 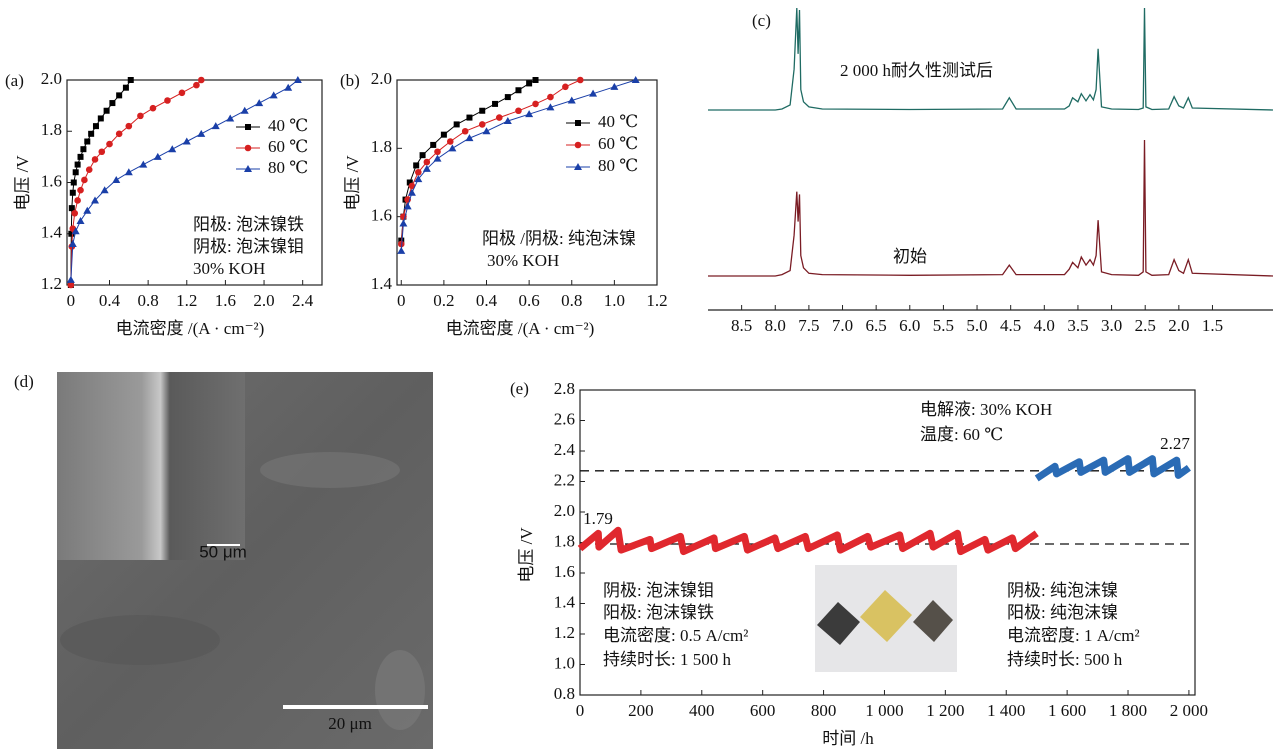 I want to click on reference-label: 2.27, so click(x=1175, y=443).